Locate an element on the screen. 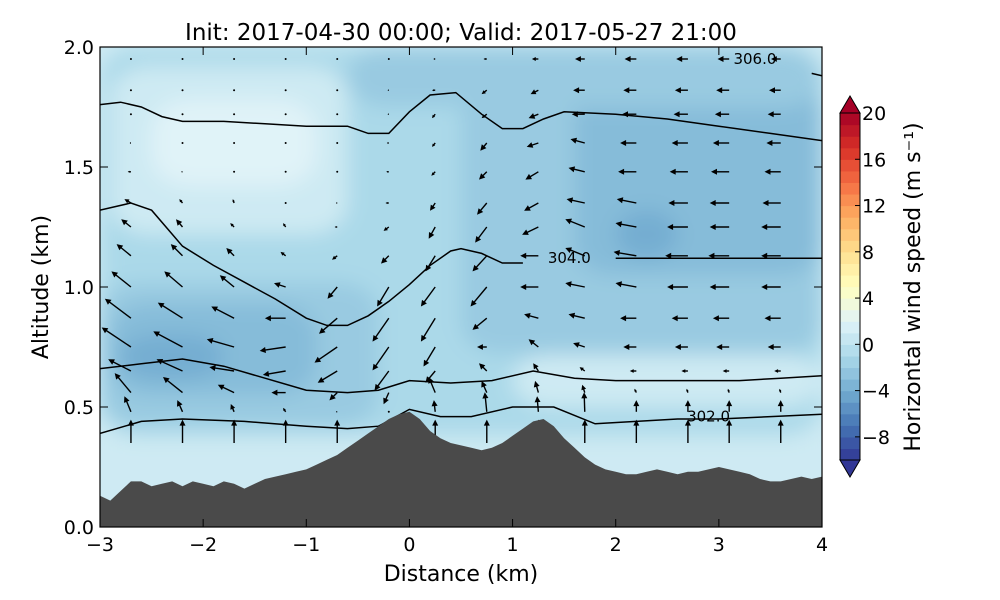 This screenshot has width=1000, height=600. colorbar-label: Horizontal wind speed (m s⁻¹) is located at coordinates (913, 286).